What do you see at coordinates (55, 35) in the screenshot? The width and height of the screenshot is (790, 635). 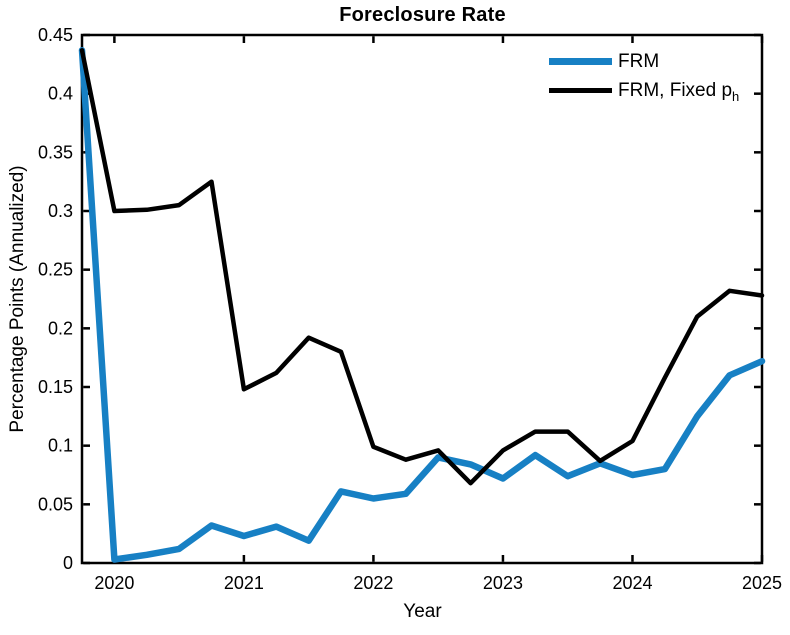 I see `y-tick-label: 0.45` at bounding box center [55, 35].